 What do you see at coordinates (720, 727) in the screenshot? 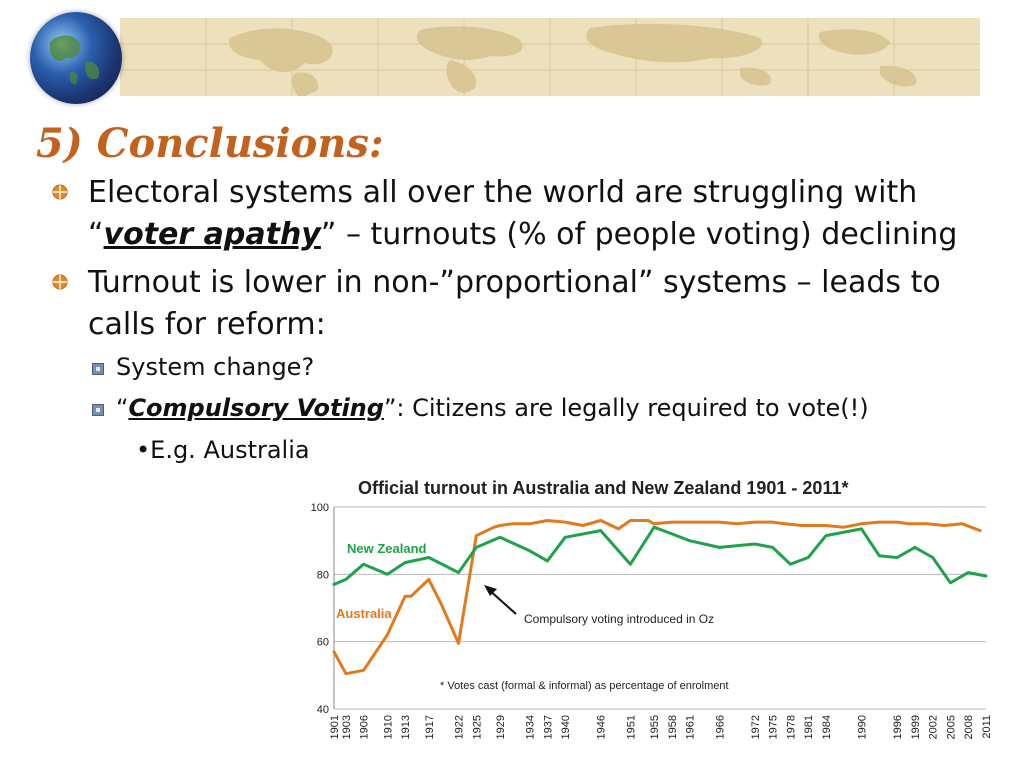
I see `x-tick-label: 1966` at bounding box center [720, 727].